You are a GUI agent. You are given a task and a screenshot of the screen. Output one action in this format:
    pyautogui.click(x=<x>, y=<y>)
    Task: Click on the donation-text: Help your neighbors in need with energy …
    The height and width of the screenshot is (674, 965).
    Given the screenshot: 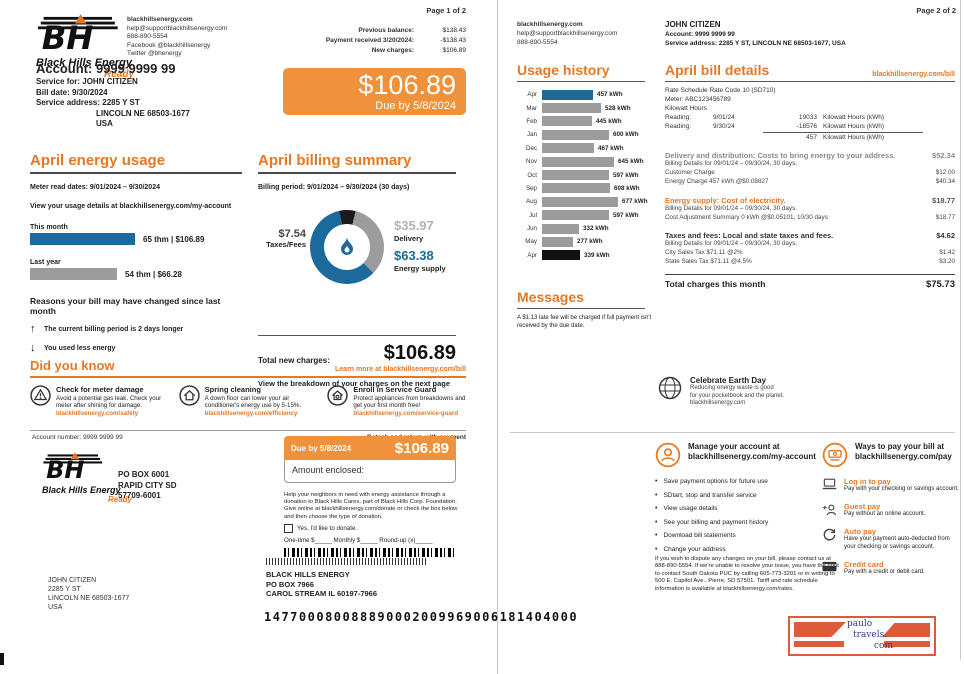 What is the action you would take?
    pyautogui.click(x=371, y=506)
    